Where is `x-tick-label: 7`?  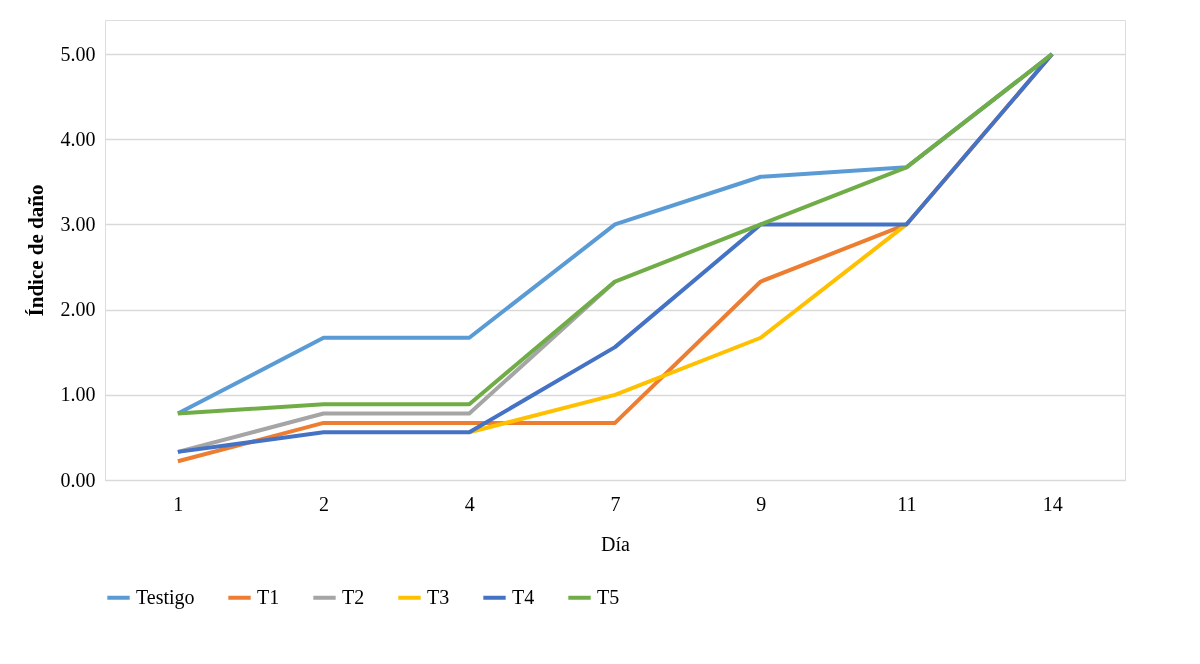
x-tick-label: 7 is located at coordinates (615, 503).